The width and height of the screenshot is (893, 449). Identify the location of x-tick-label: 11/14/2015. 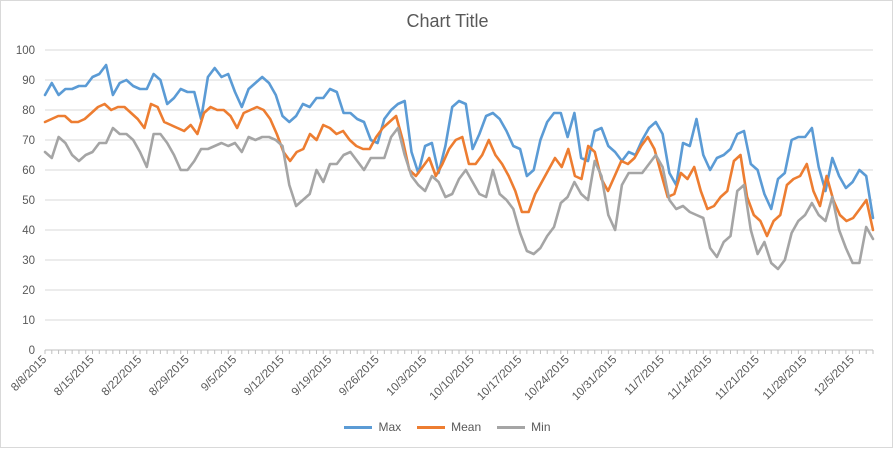
(690, 378).